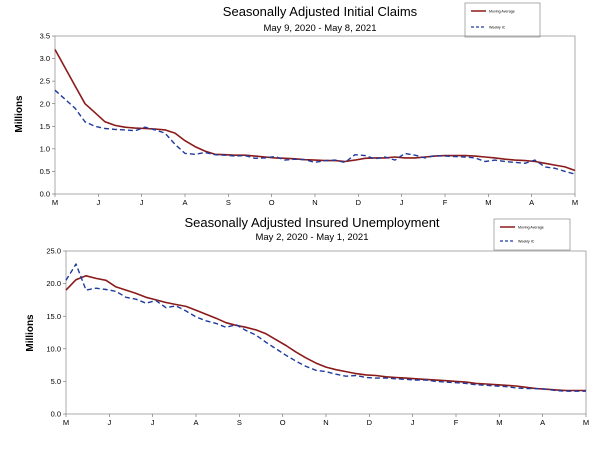 The height and width of the screenshot is (451, 600). What do you see at coordinates (56, 381) in the screenshot?
I see `y-tick-label: 5.0` at bounding box center [56, 381].